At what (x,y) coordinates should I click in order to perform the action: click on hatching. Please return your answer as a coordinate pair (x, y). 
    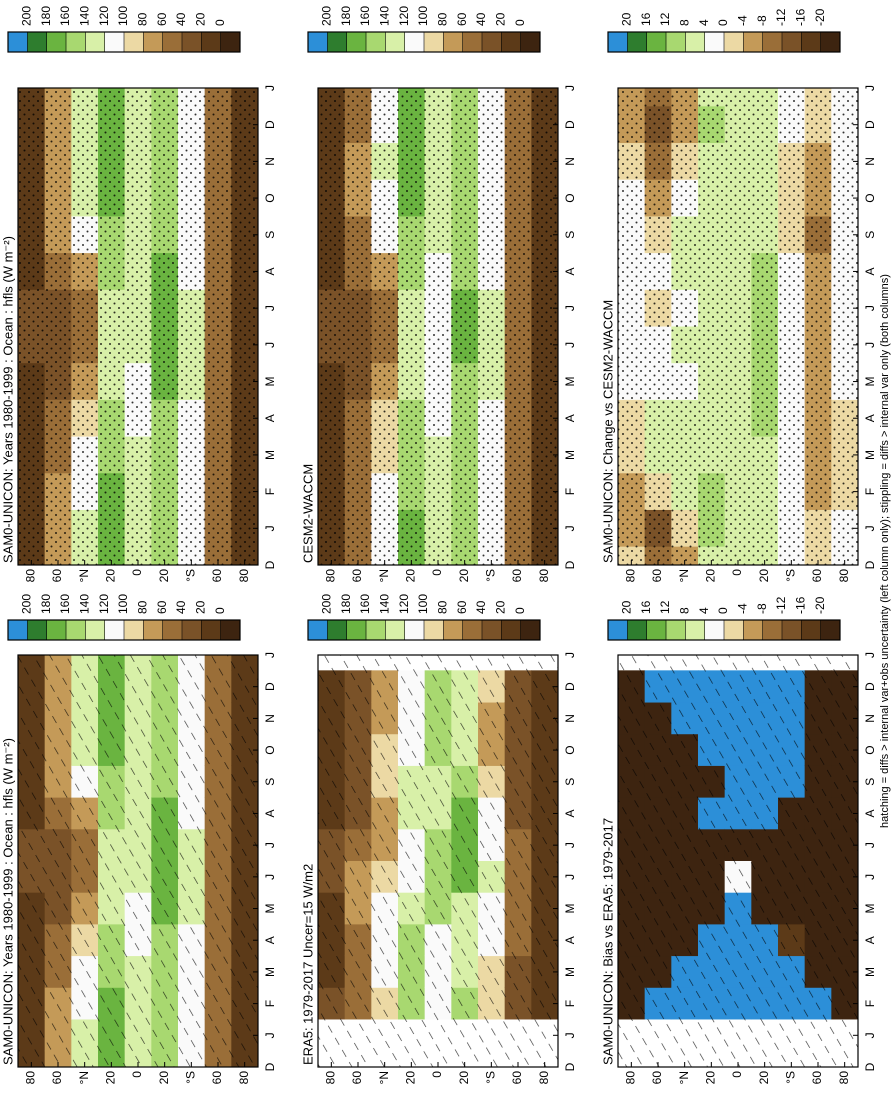
    Looking at the image, I should click on (138, 861).